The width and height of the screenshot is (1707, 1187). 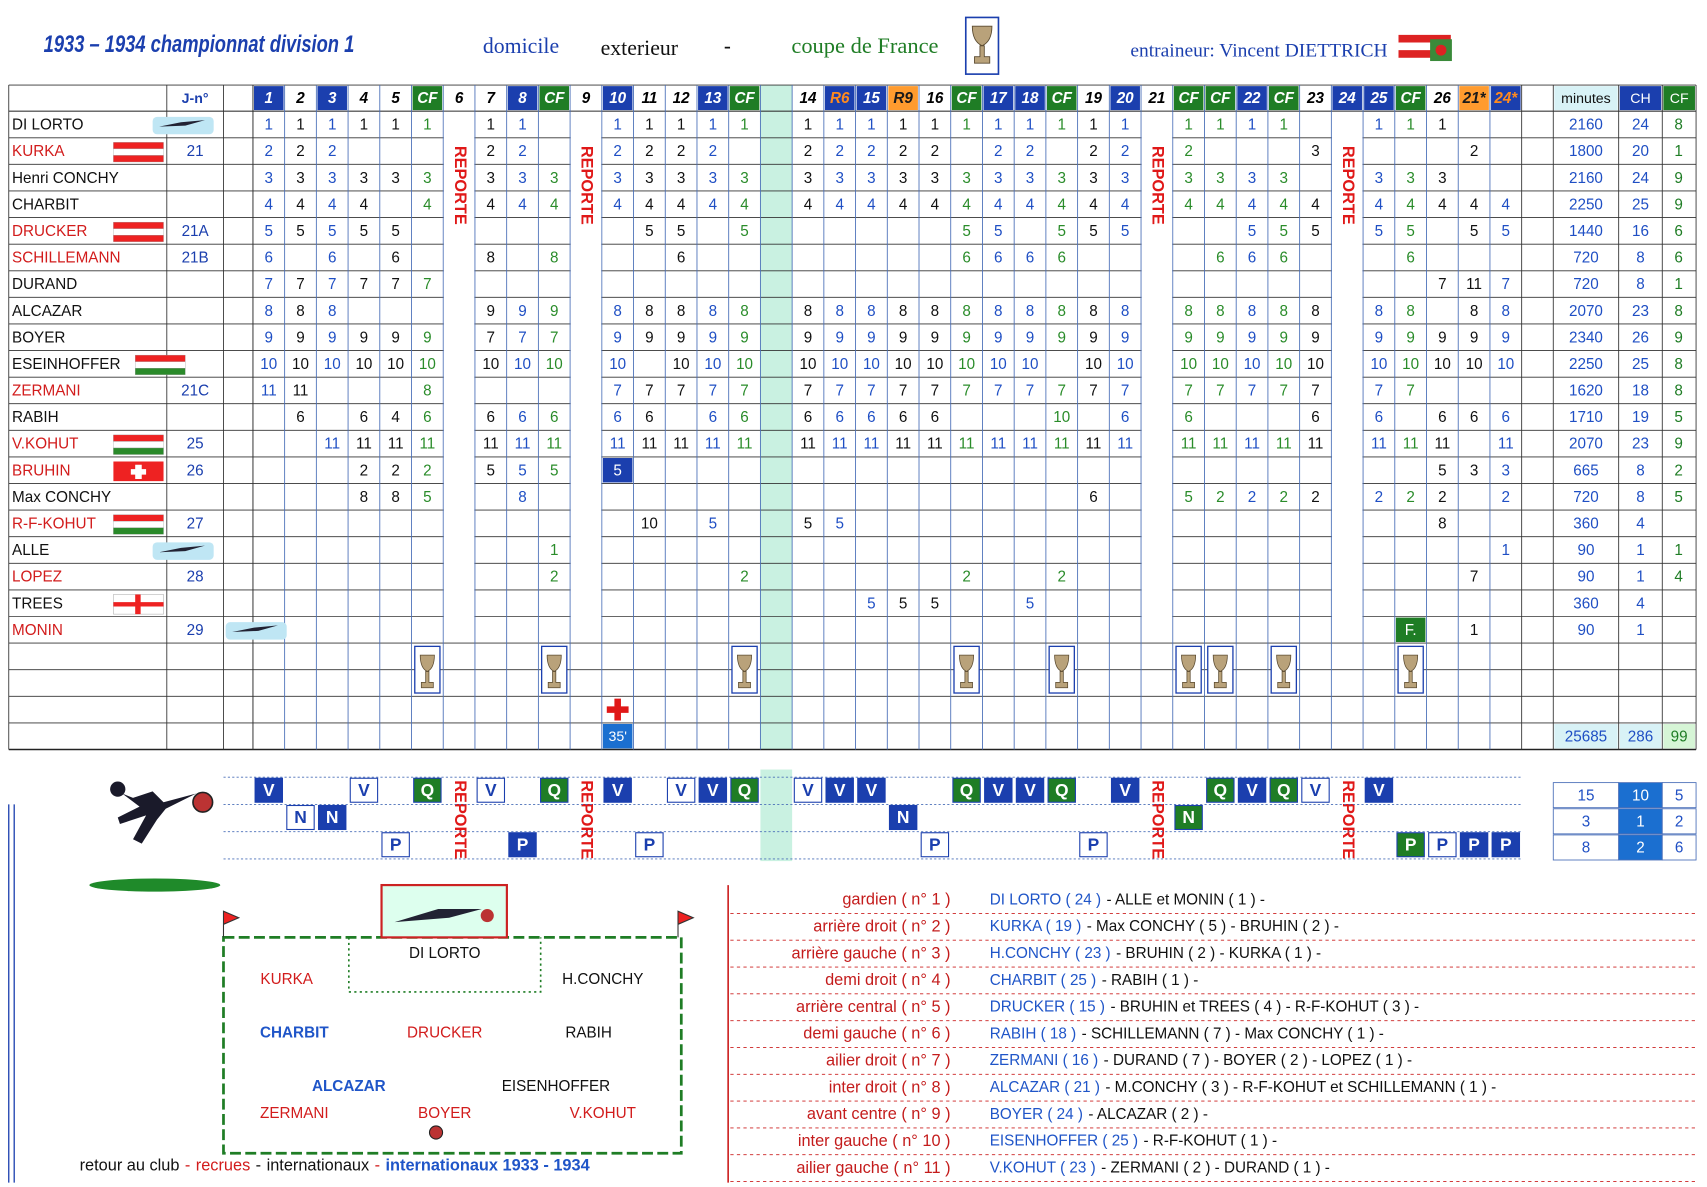 I want to click on total-minutes: 1710, so click(x=1586, y=417).